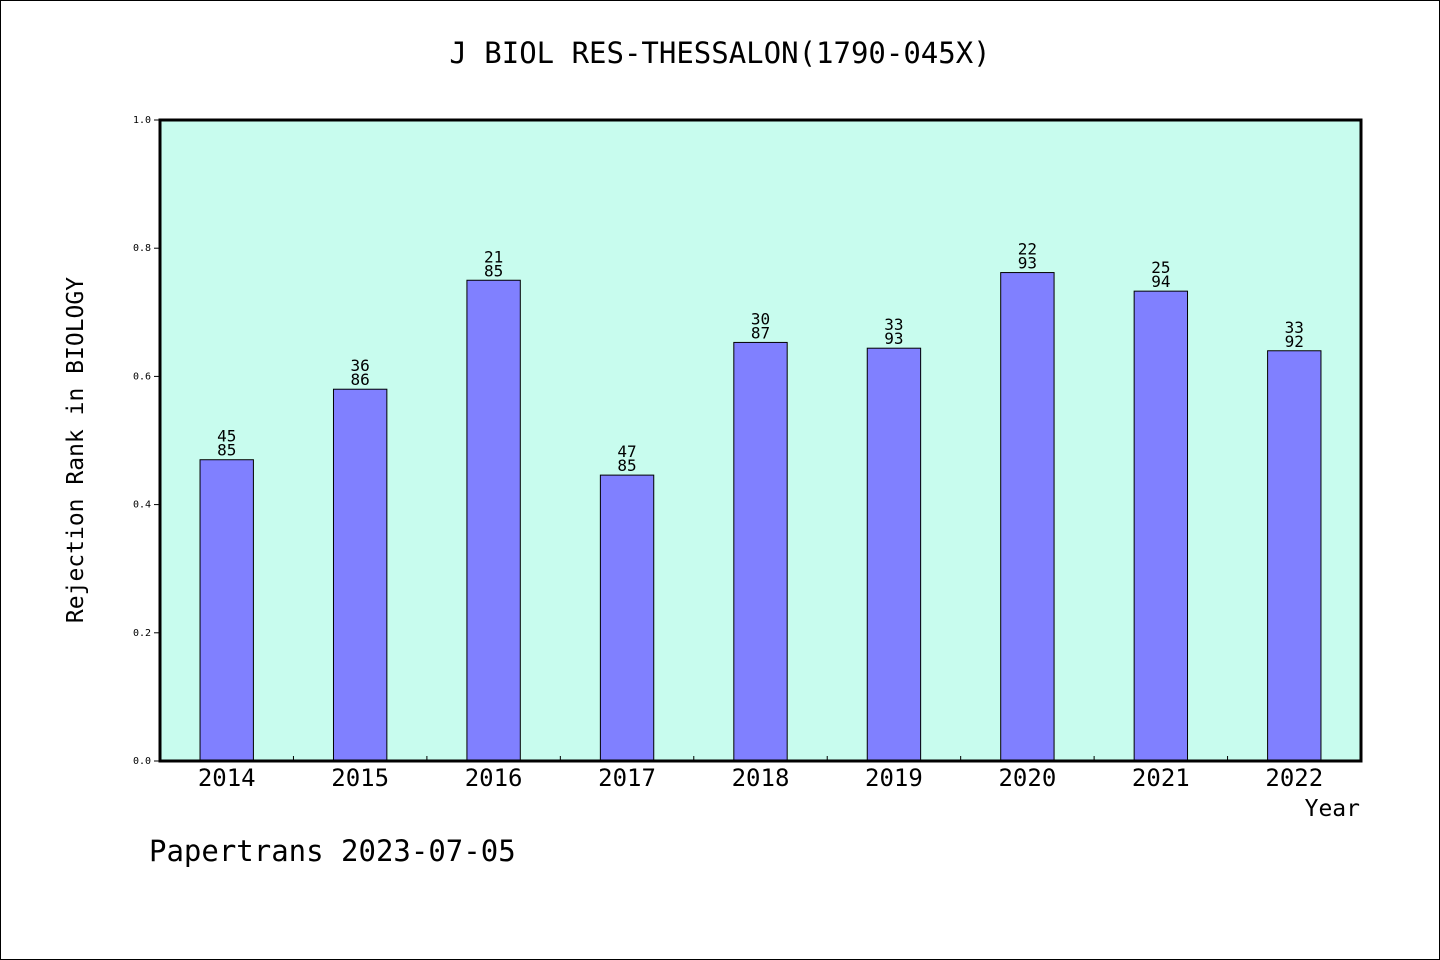 This screenshot has height=960, width=1440. What do you see at coordinates (142, 633) in the screenshot?
I see `y-tick-label: 0.2` at bounding box center [142, 633].